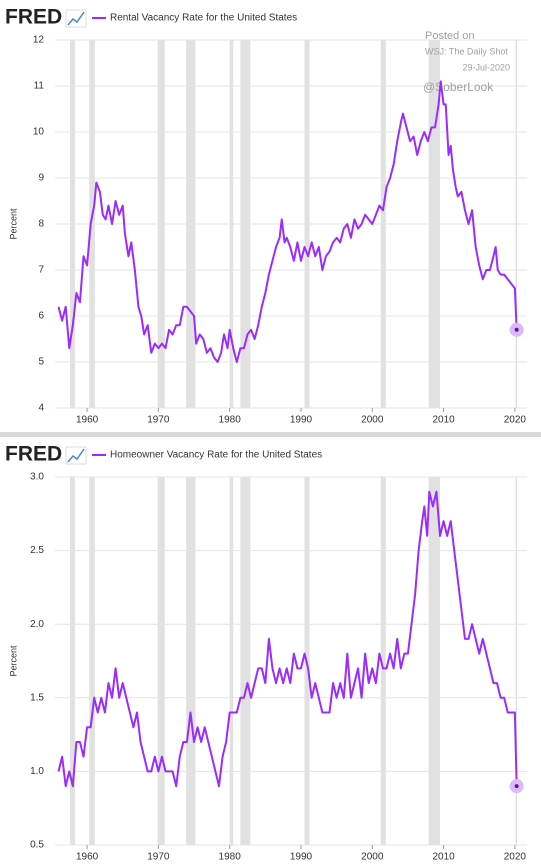 This screenshot has width=541, height=867. What do you see at coordinates (39, 132) in the screenshot?
I see `y-tick-label: 10` at bounding box center [39, 132].